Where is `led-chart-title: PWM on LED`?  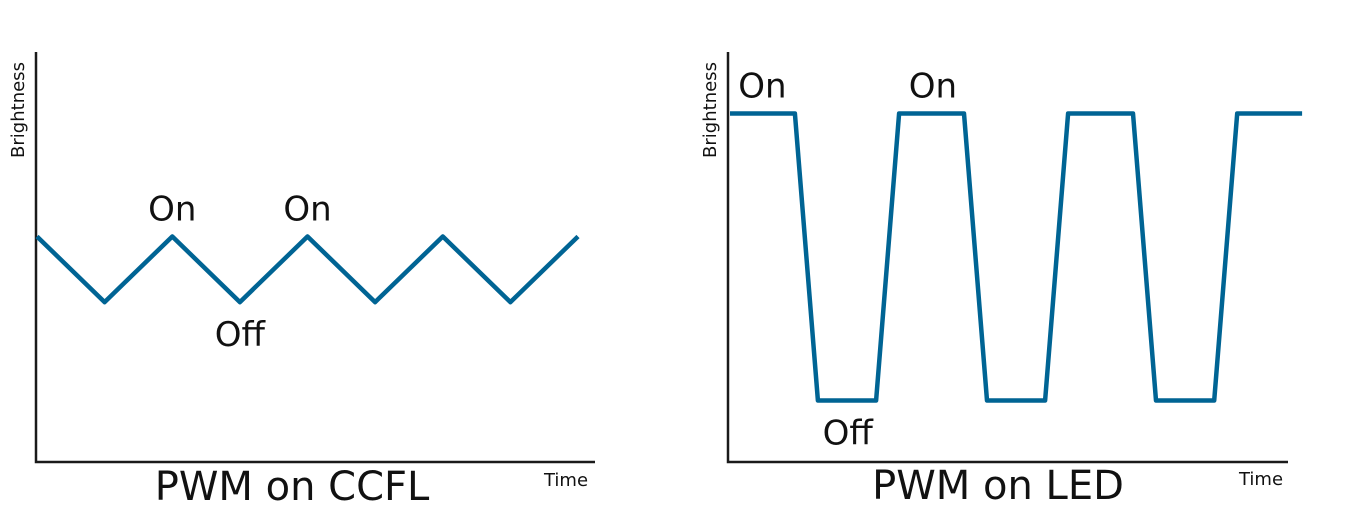
led-chart-title: PWM on LED is located at coordinates (998, 486).